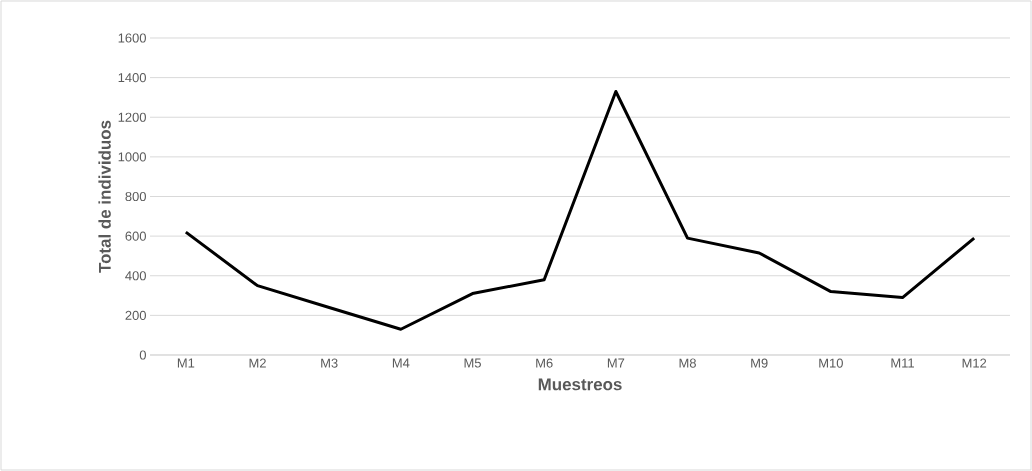 The image size is (1032, 471). What do you see at coordinates (544, 363) in the screenshot?
I see `x-tick-label: M6` at bounding box center [544, 363].